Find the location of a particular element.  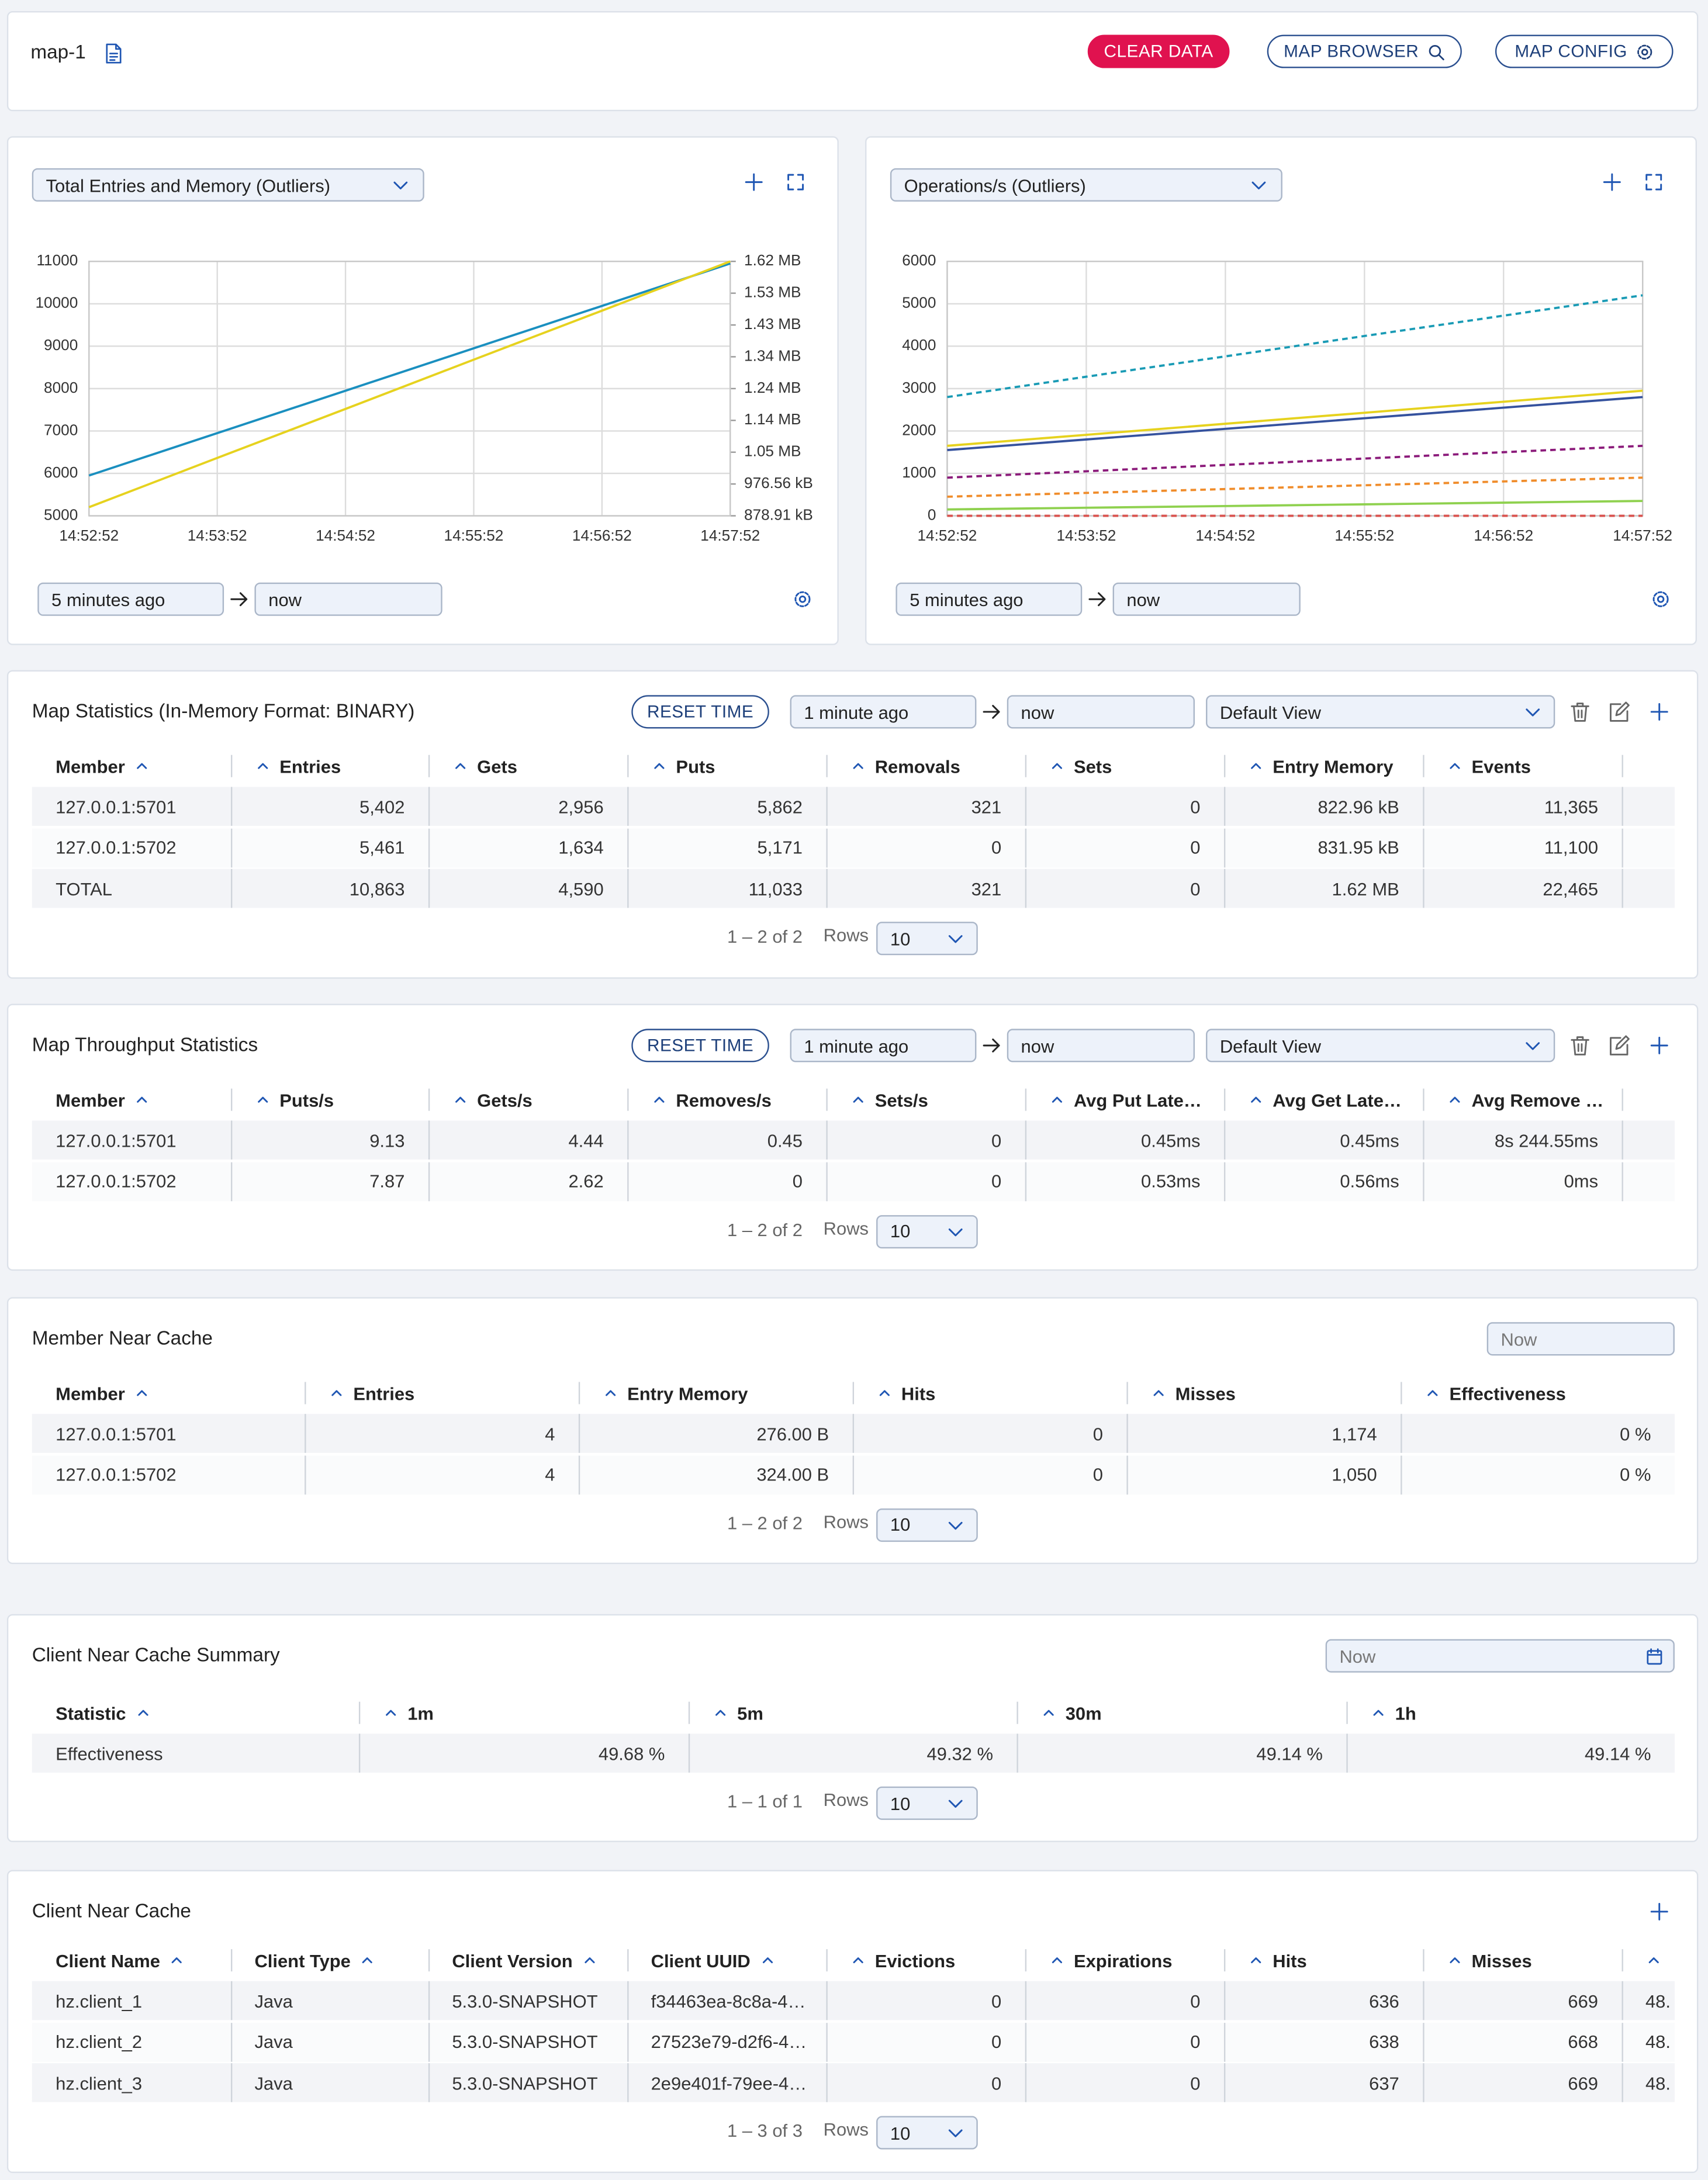

map-config-button: MAP CONFIG is located at coordinates (1584, 51).